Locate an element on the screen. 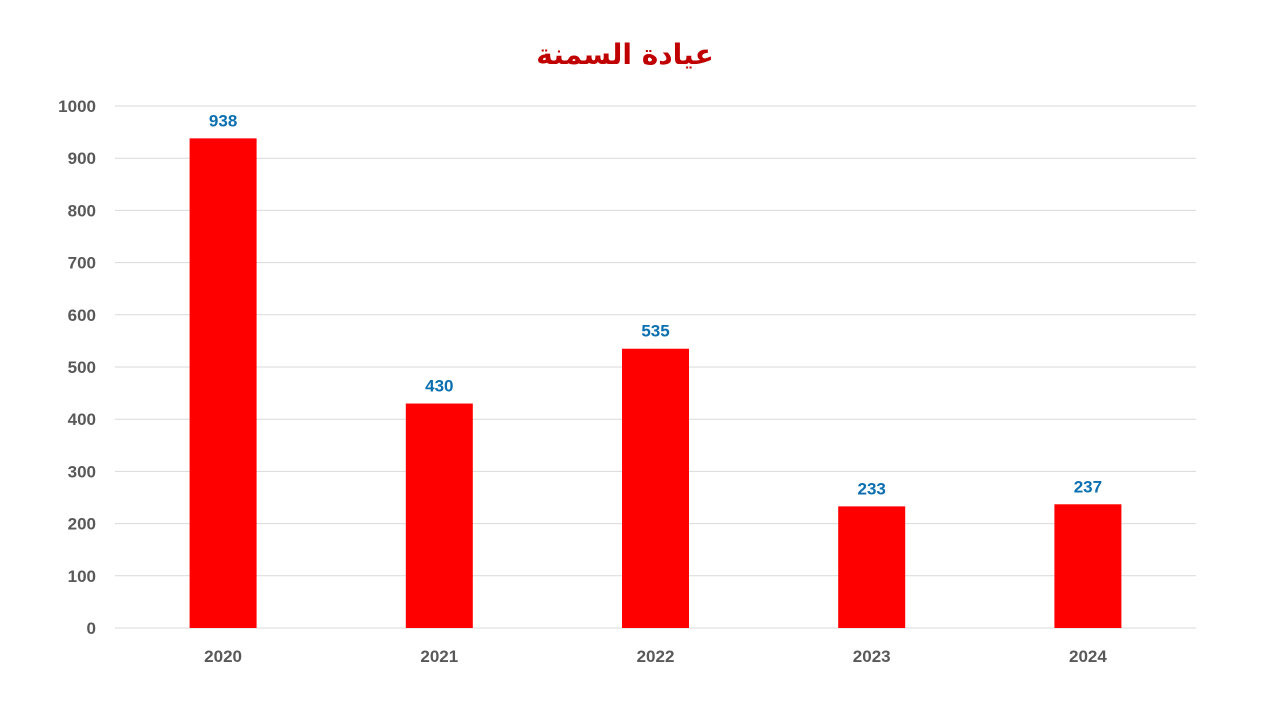 The width and height of the screenshot is (1280, 720). bar-2024 is located at coordinates (1088, 566).